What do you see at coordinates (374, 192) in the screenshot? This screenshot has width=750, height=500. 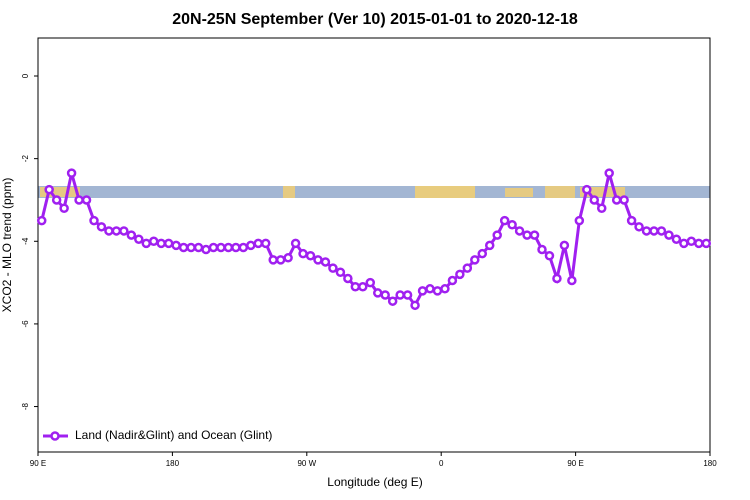 I see `map-strip` at bounding box center [374, 192].